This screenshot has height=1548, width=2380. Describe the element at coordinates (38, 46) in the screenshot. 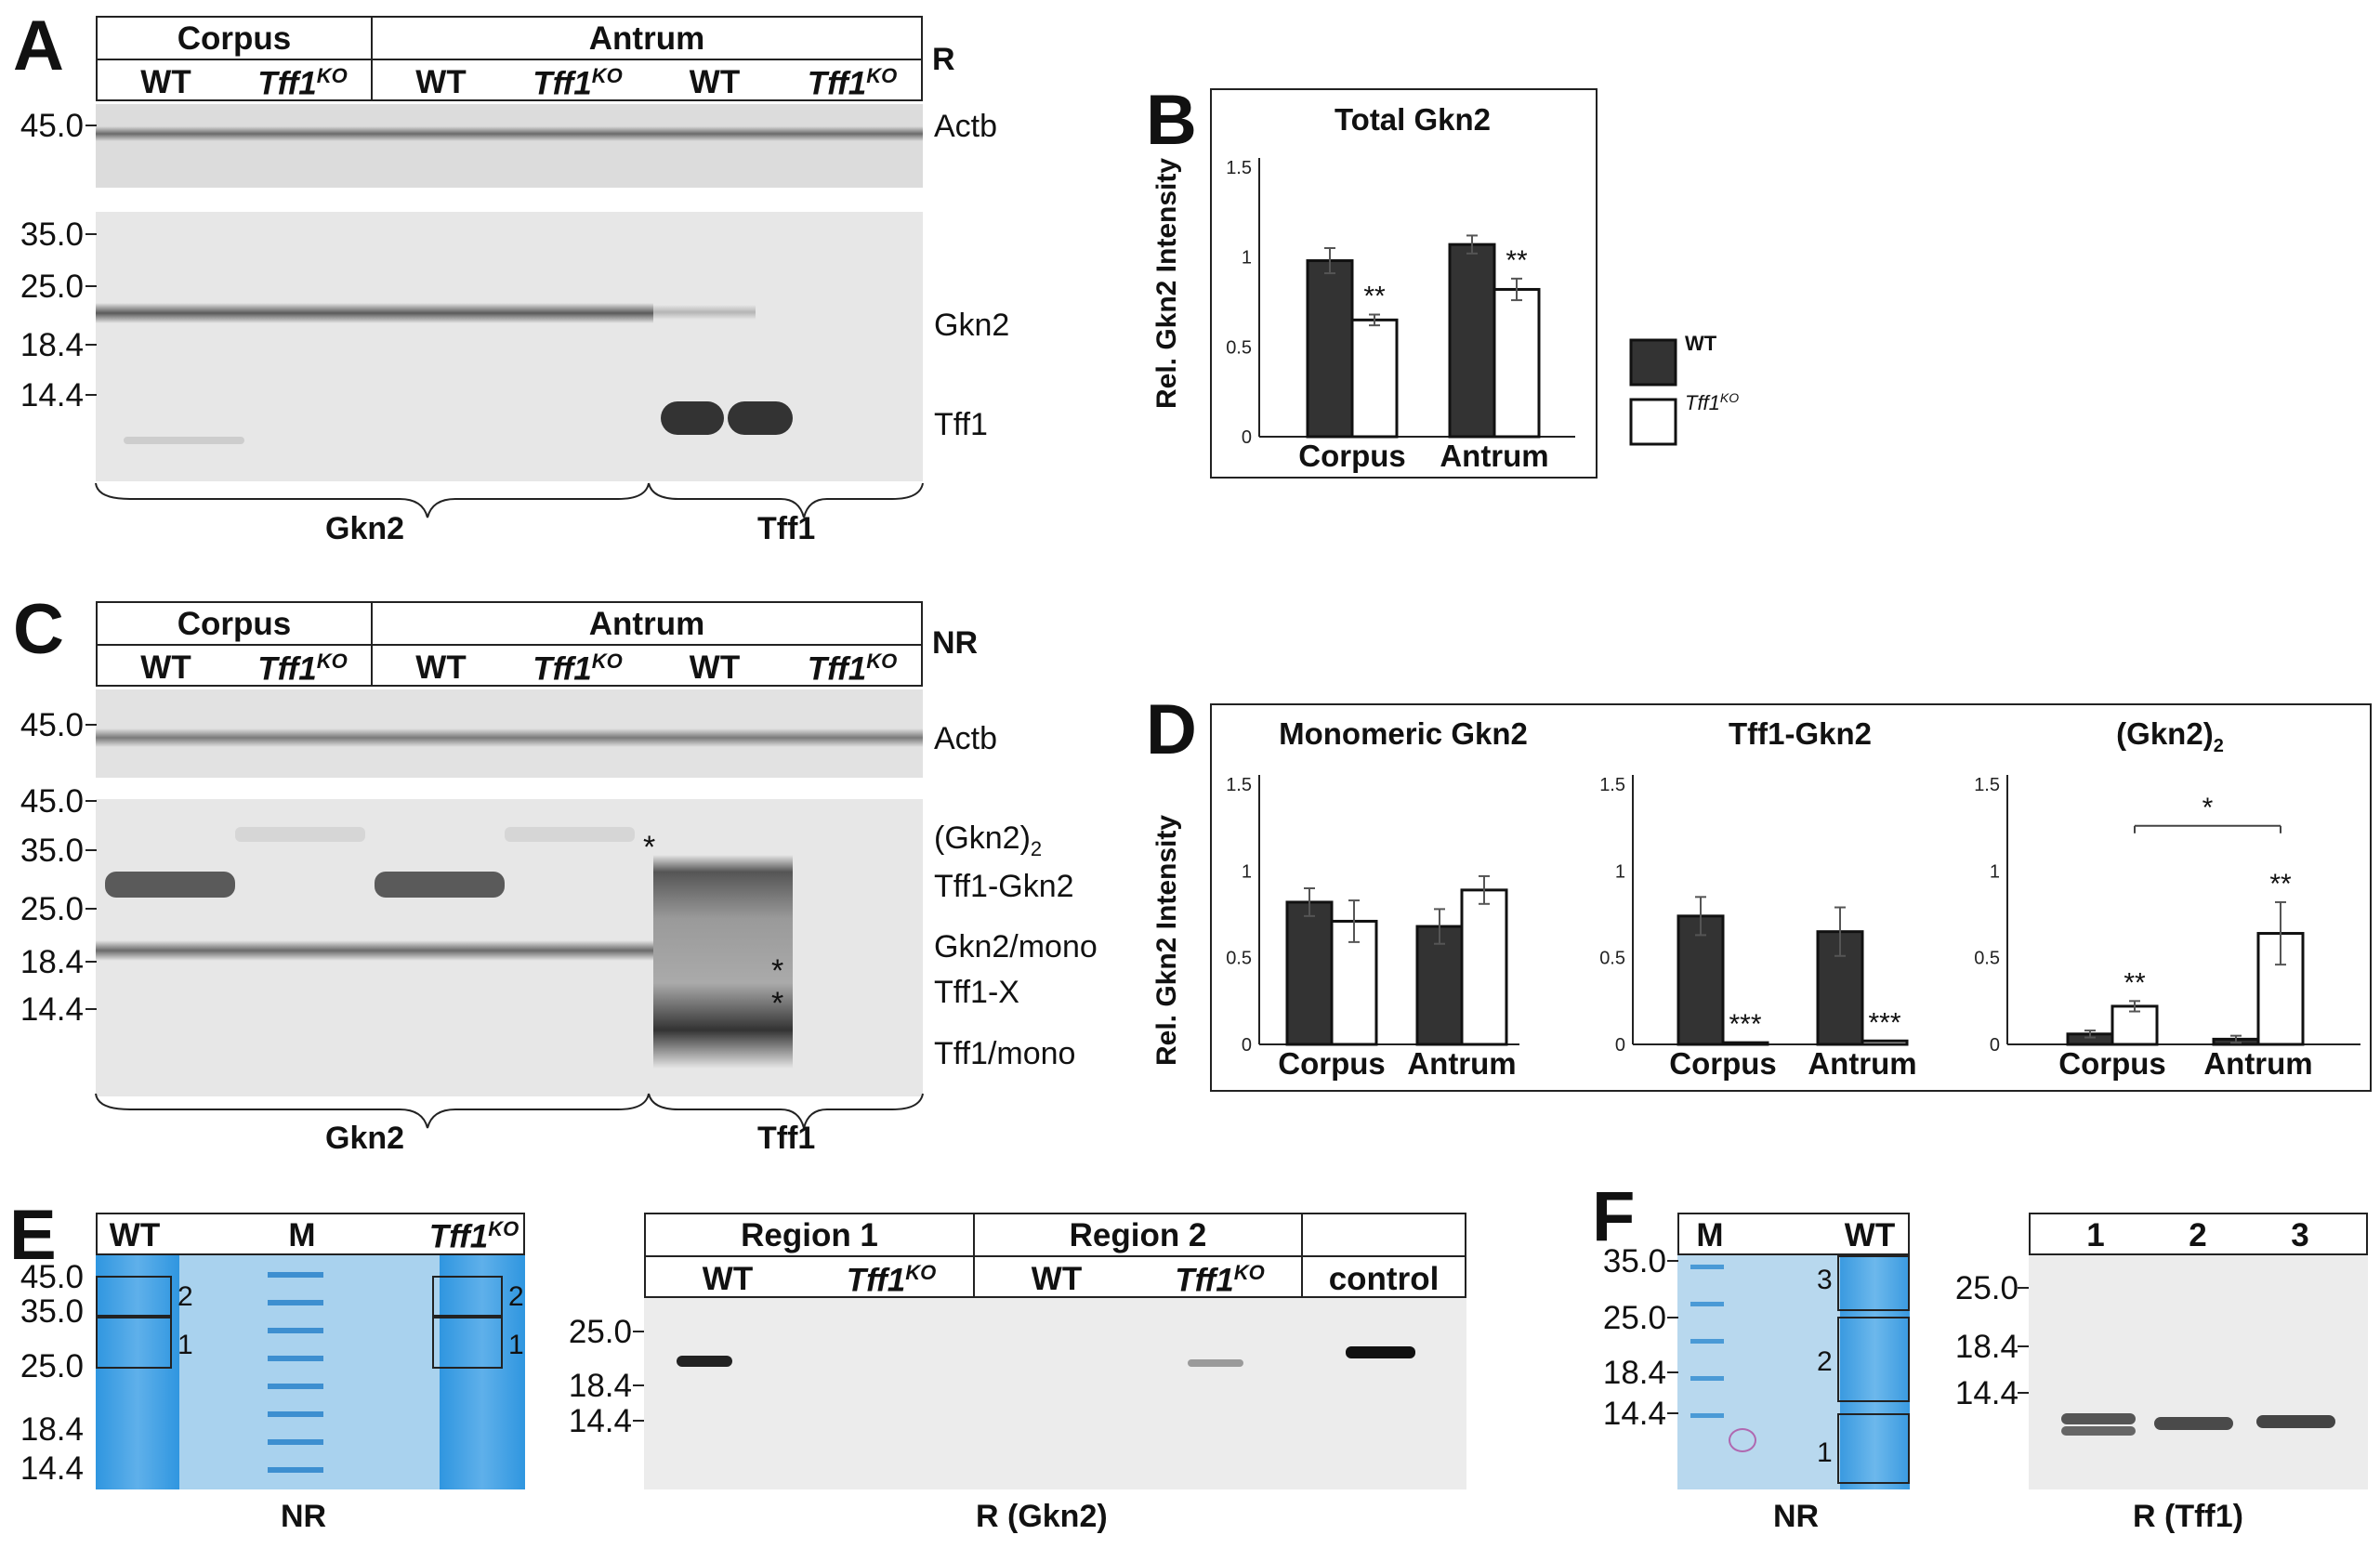

I see `panel-a-label: A` at that location.